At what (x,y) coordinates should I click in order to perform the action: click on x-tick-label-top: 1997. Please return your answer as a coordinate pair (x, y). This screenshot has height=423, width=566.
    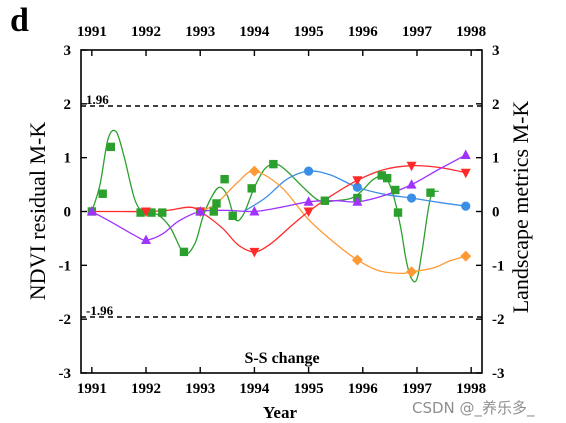
    Looking at the image, I should click on (417, 32).